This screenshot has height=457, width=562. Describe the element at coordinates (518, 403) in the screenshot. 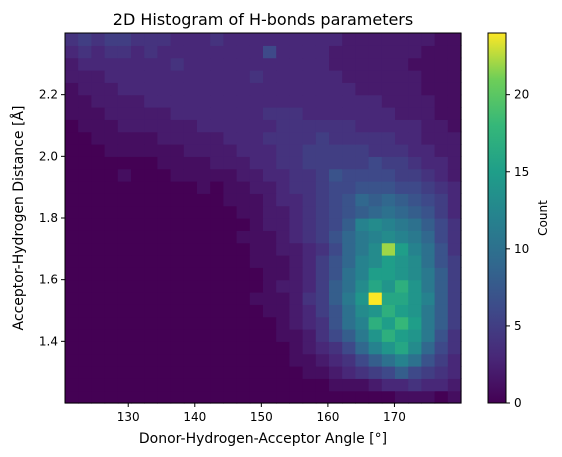

I see `colorbar-tick-label: 0` at that location.